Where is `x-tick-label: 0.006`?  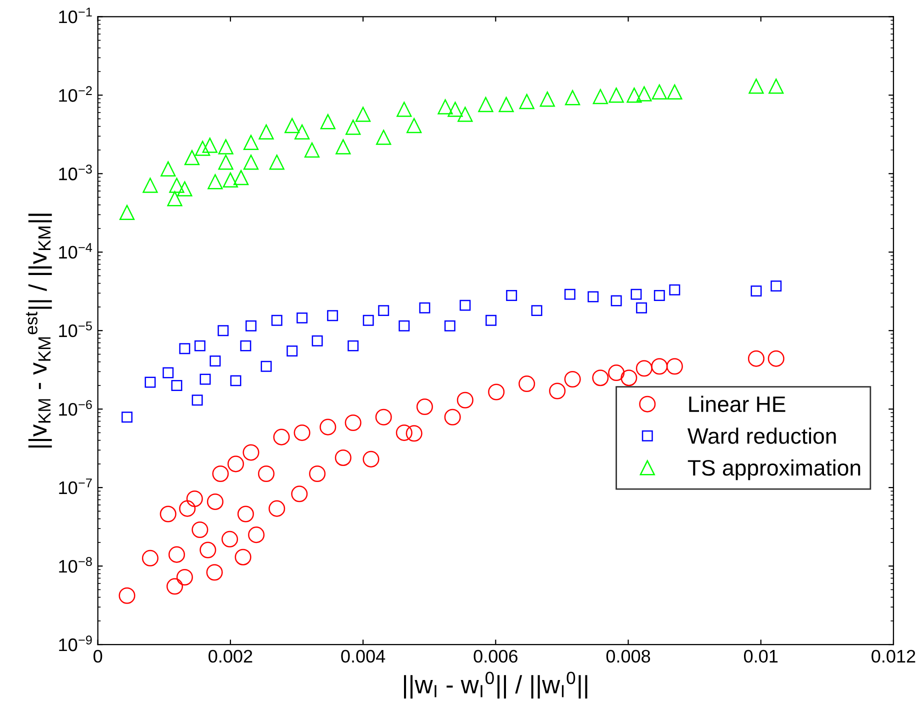
x-tick-label: 0.006 is located at coordinates (496, 656).